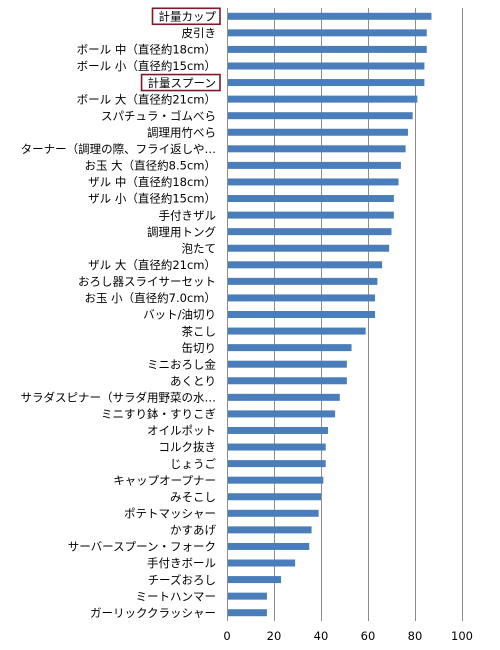 The height and width of the screenshot is (650, 500). What do you see at coordinates (188, 447) in the screenshot?
I see `category-label: コルク抜き` at bounding box center [188, 447].